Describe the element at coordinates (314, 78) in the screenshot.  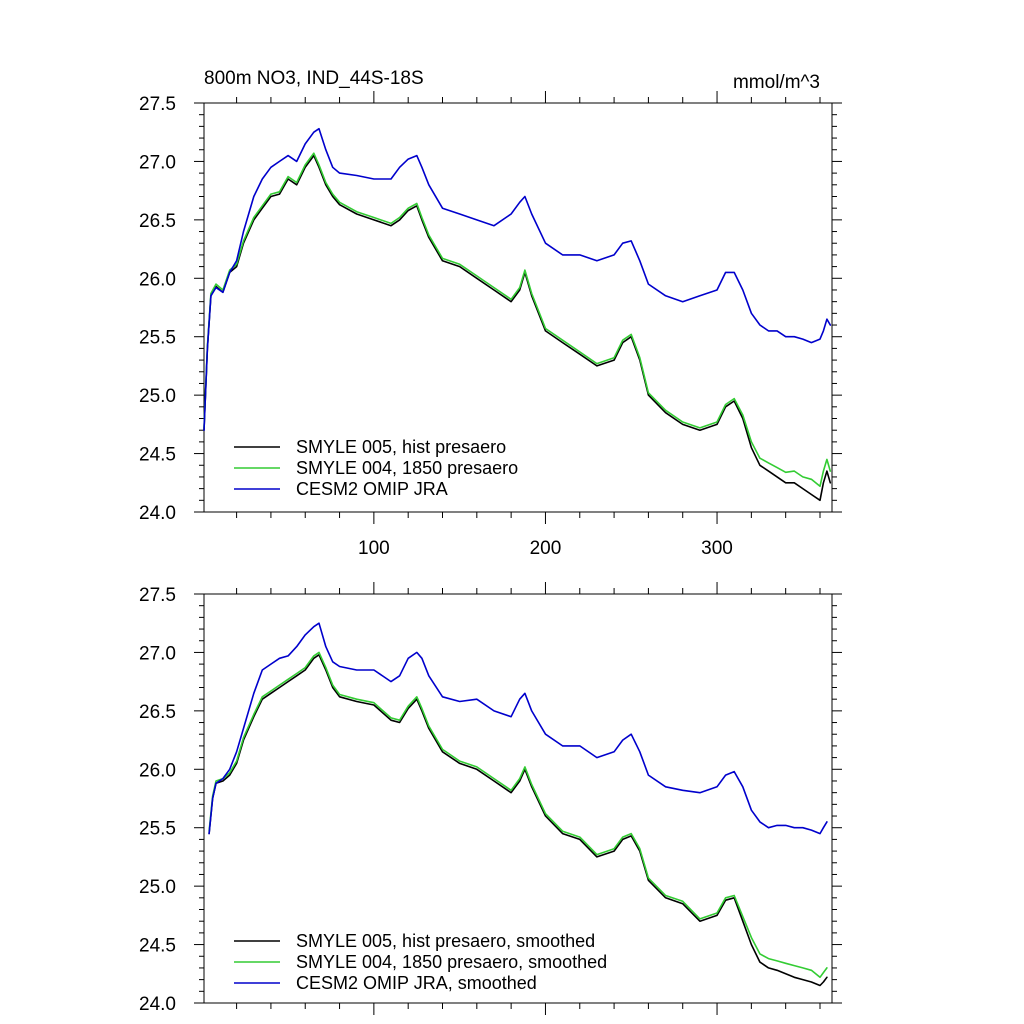
I see `chart-title: 800m NO3, IND_44S-18S` at that location.